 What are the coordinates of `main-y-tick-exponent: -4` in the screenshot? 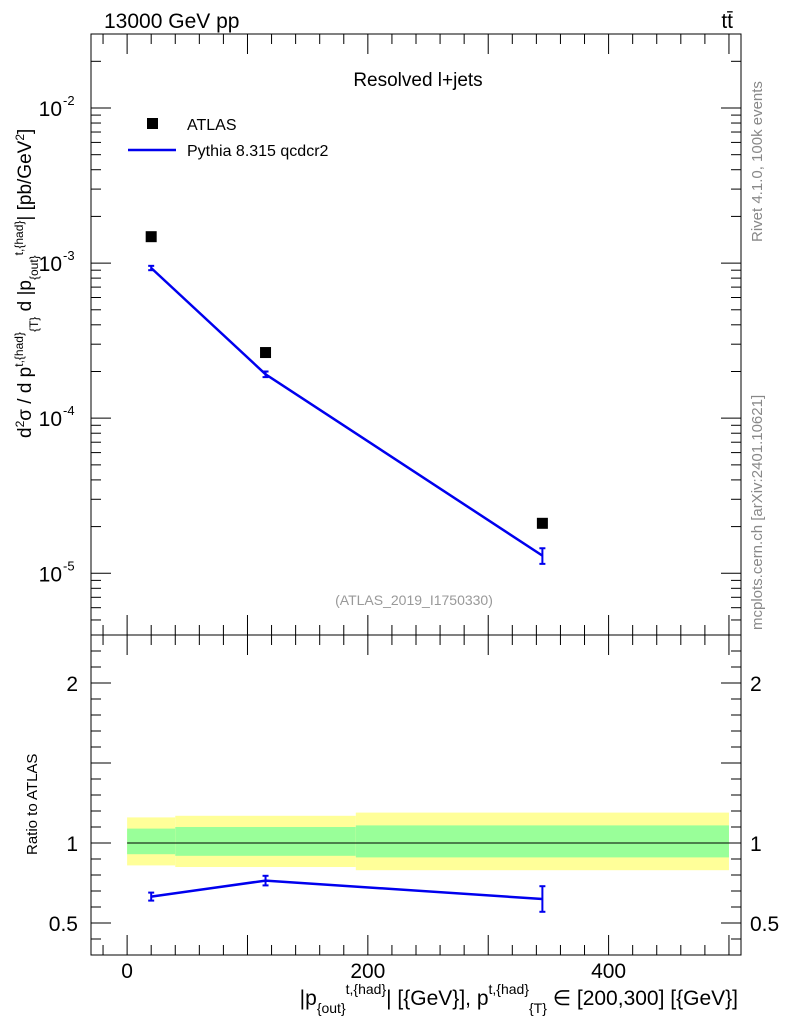 It's located at (69, 410).